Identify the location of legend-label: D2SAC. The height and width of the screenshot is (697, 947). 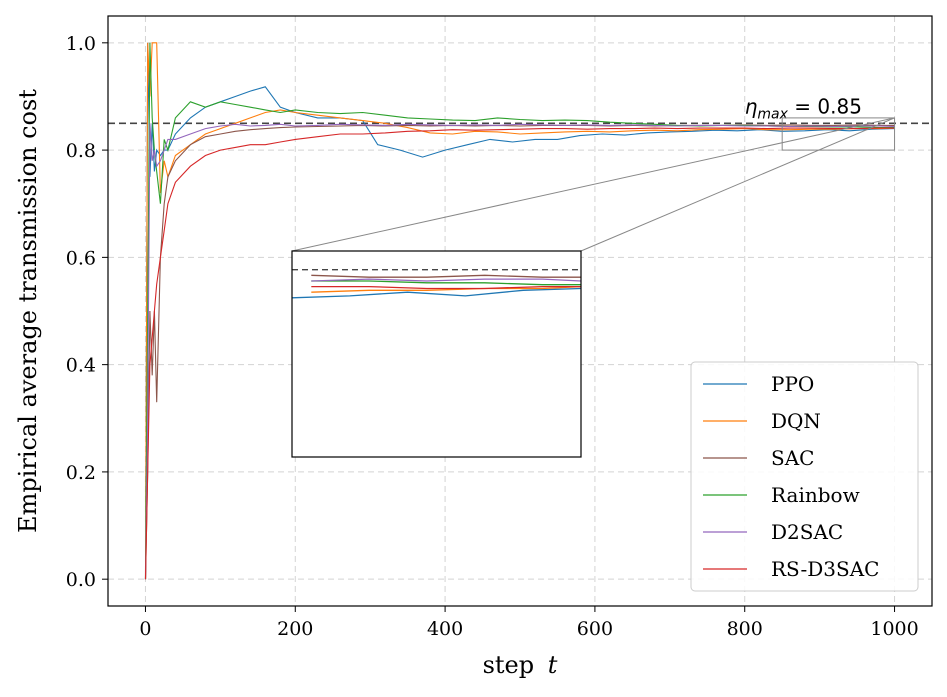
(807, 532).